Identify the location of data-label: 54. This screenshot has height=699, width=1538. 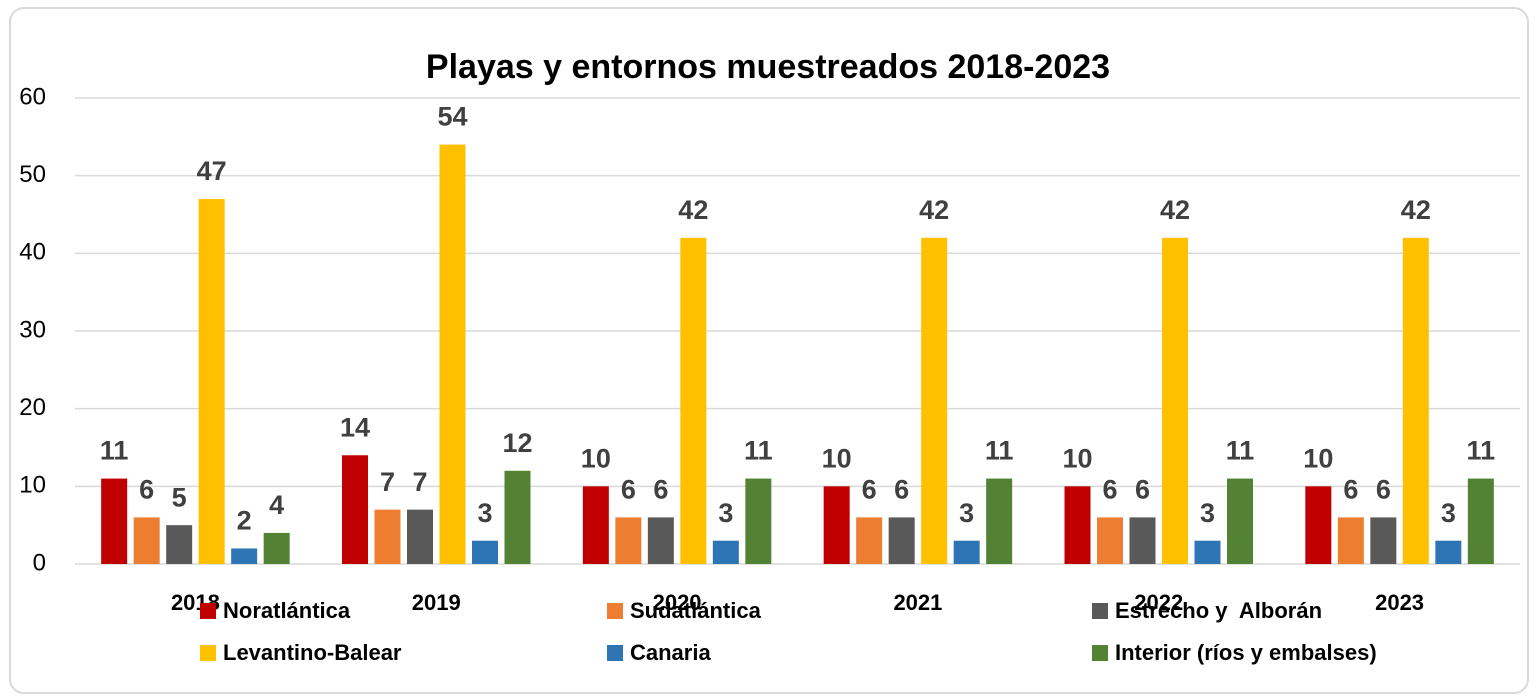
(452, 117).